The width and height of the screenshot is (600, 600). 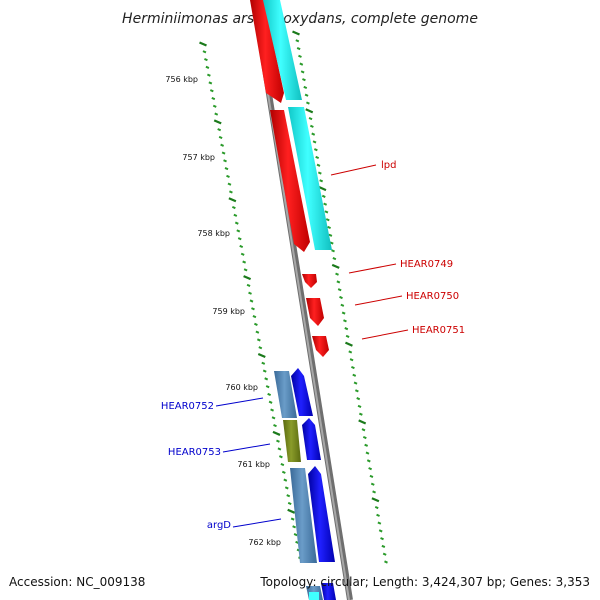 I want to click on gene-label-lpd: lpd, so click(x=388, y=165).